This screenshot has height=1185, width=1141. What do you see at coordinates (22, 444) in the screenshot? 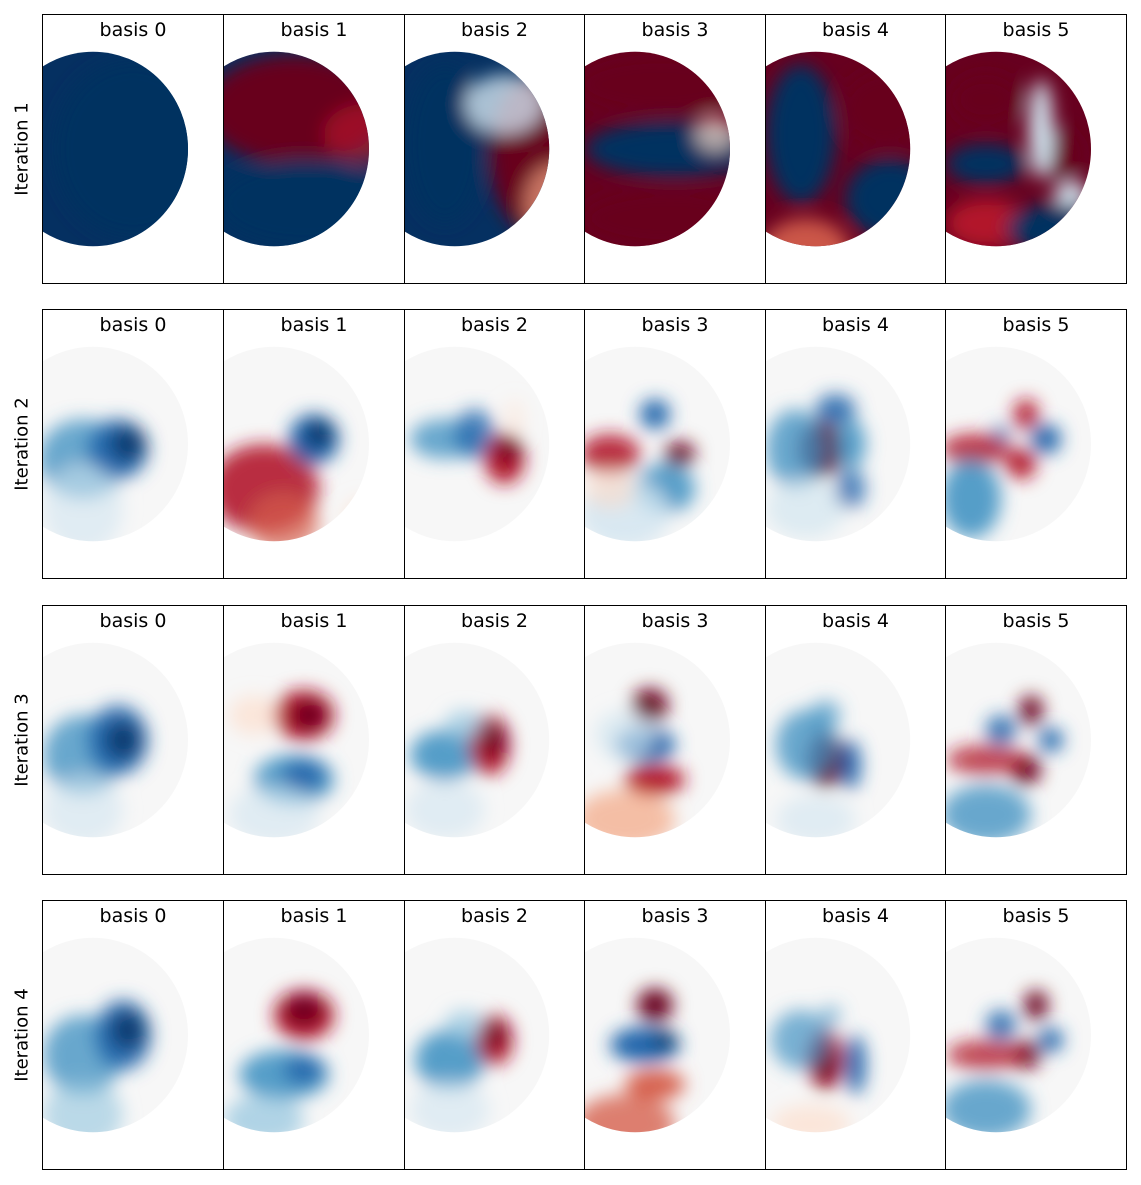
I see `row-label-text: Iteration 2` at bounding box center [22, 444].